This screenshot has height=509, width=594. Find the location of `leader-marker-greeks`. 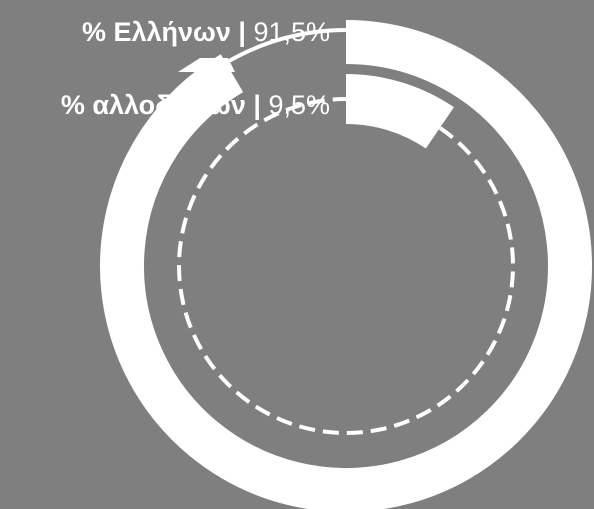

leader-marker-greeks is located at coordinates (206, 65).